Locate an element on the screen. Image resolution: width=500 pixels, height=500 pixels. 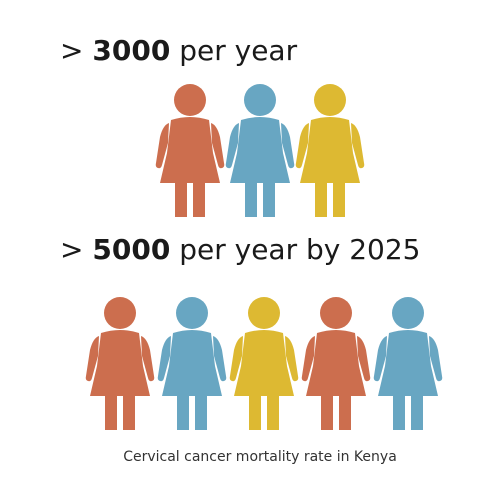
headline-number: 5000 is located at coordinates (131, 249).